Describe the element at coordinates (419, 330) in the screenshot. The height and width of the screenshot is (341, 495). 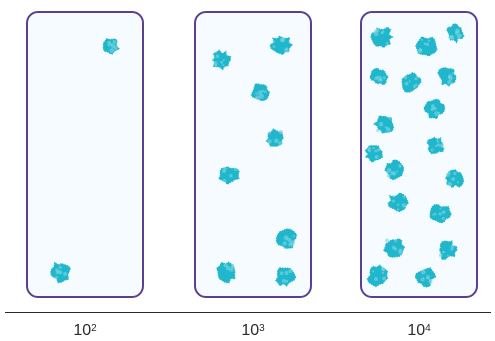
I see `dilution-label-3: 104` at that location.